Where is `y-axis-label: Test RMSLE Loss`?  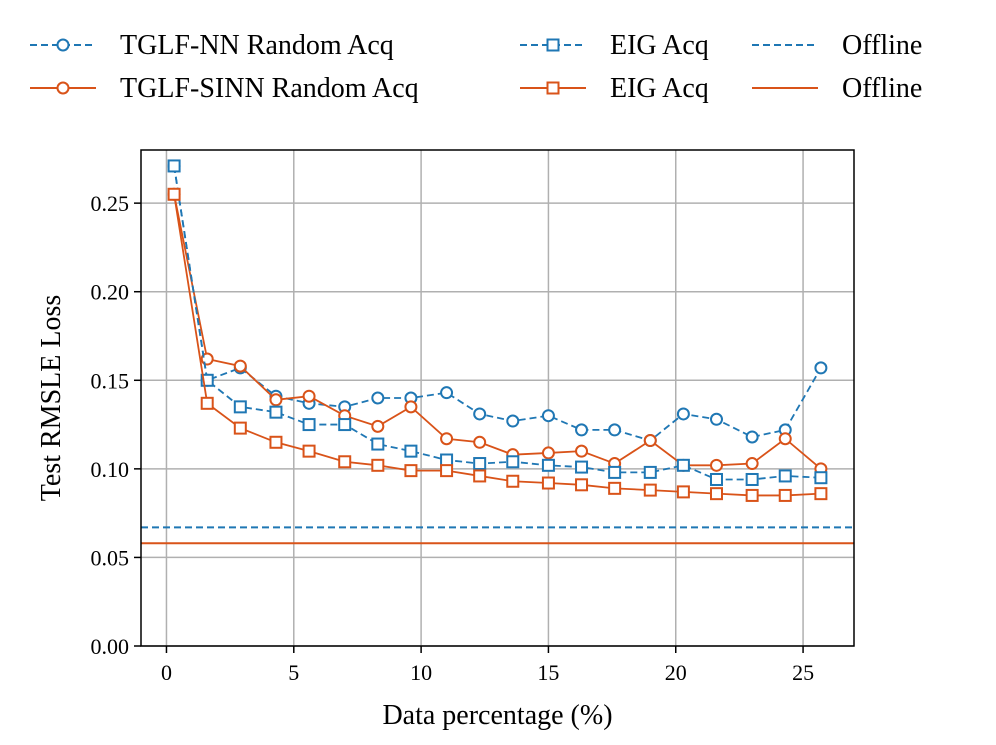
y-axis-label: Test RMSLE Loss is located at coordinates (51, 398).